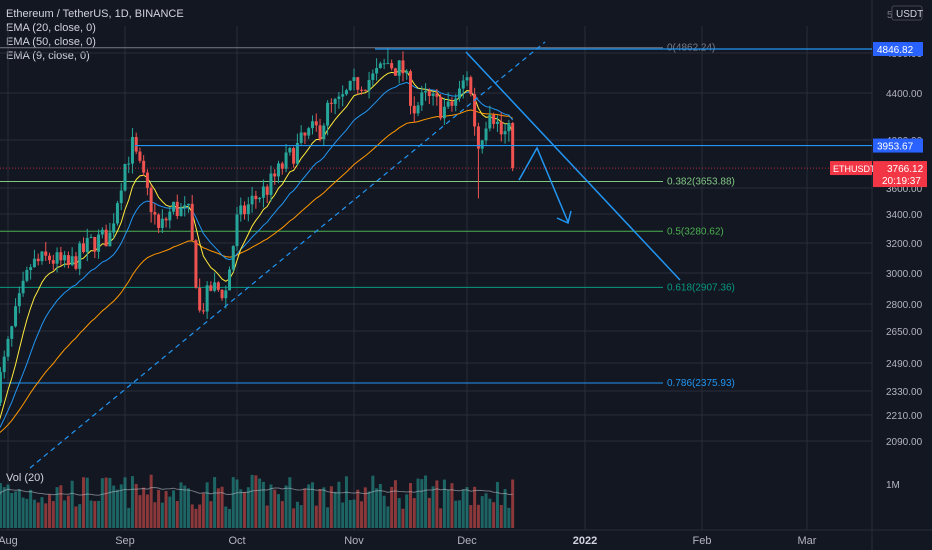  I want to click on price-tick: 3400.00, so click(904, 215).